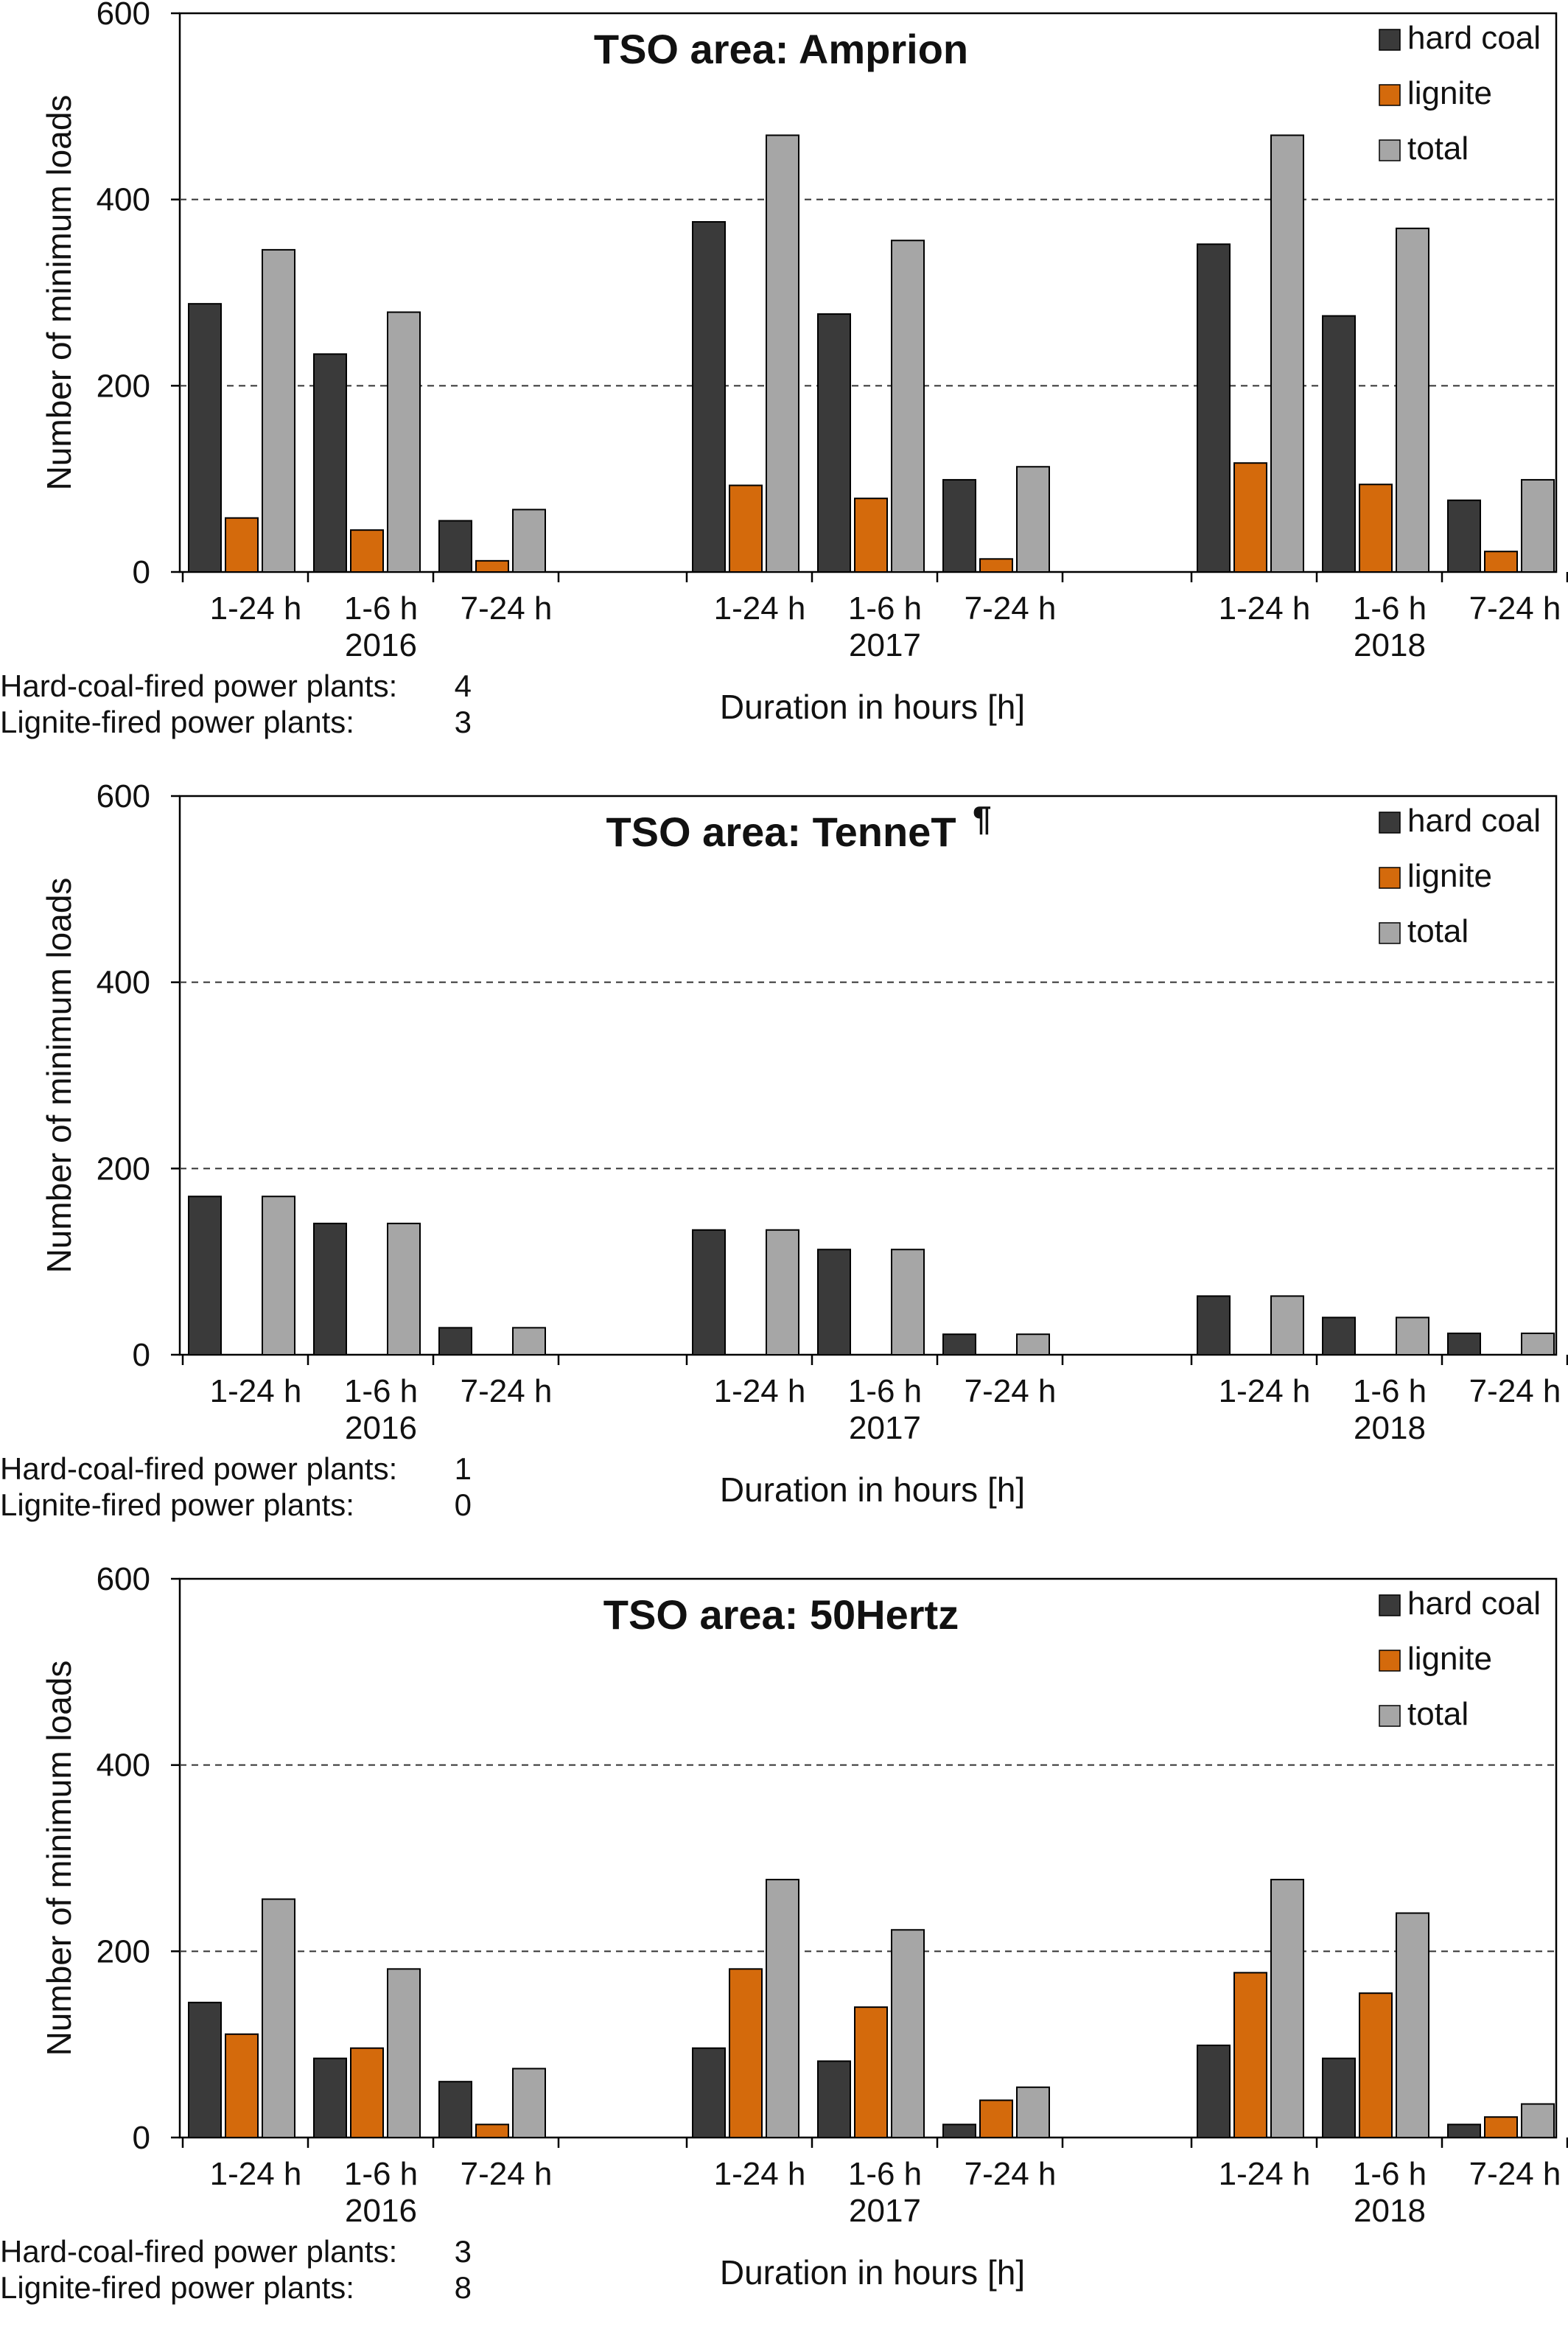  I want to click on legend-label-total: total, so click(1438, 1714).